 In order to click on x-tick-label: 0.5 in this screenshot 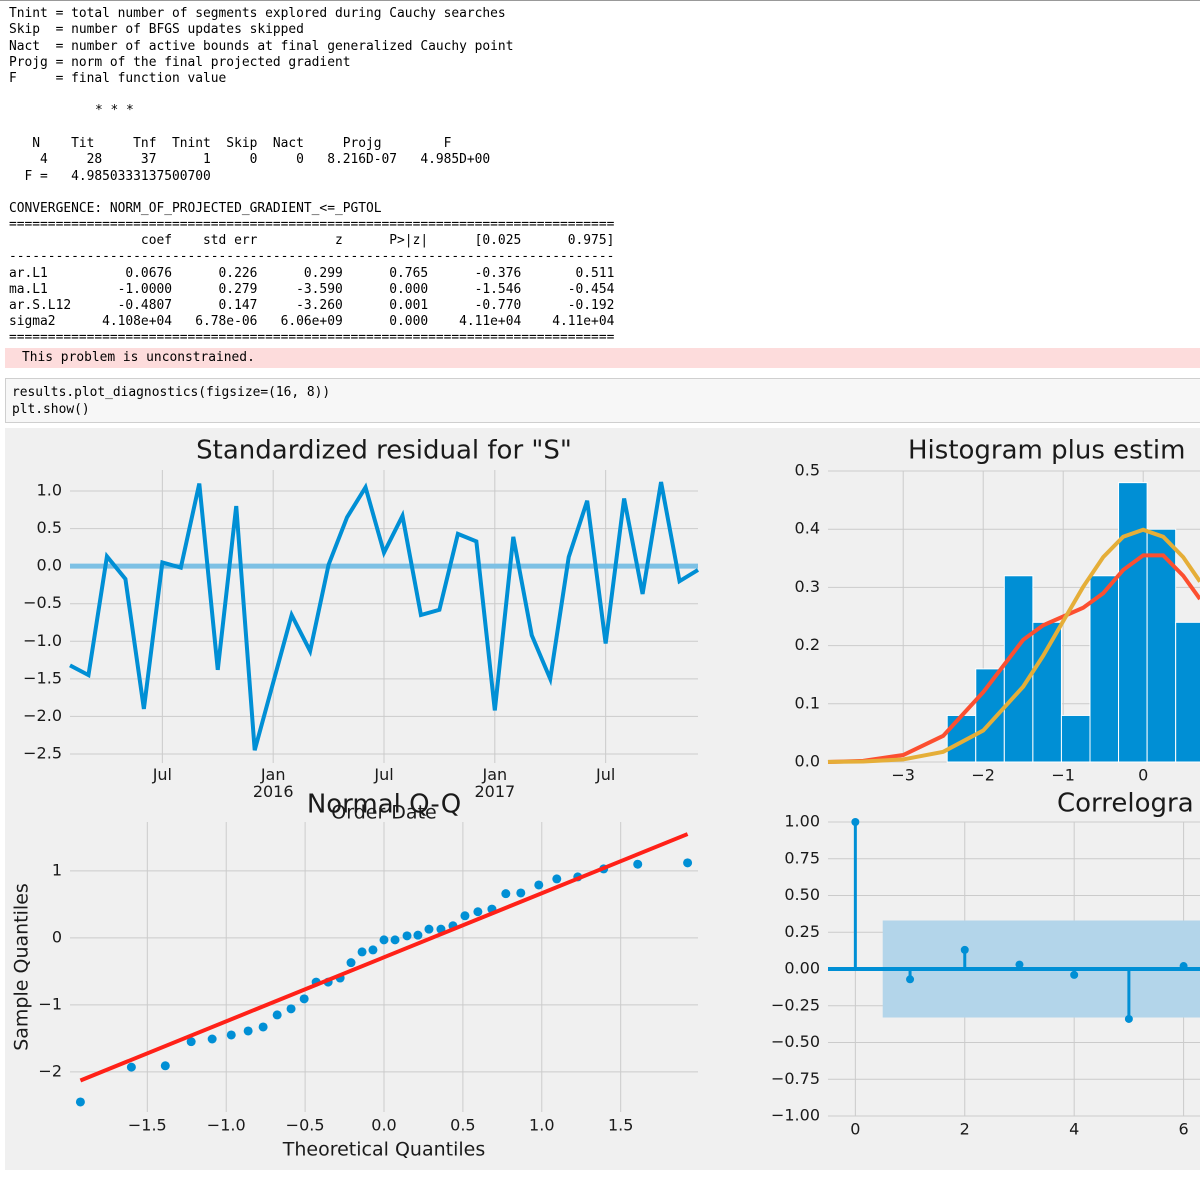, I will do `click(462, 1125)`.